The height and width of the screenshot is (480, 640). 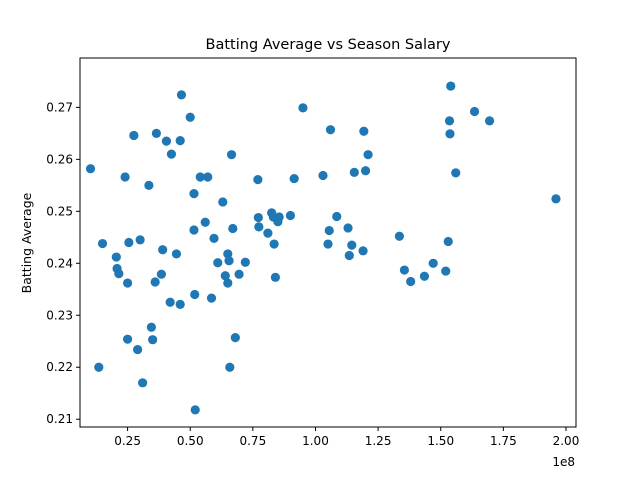 I want to click on y-tick-label: 0.21, so click(x=59, y=419).